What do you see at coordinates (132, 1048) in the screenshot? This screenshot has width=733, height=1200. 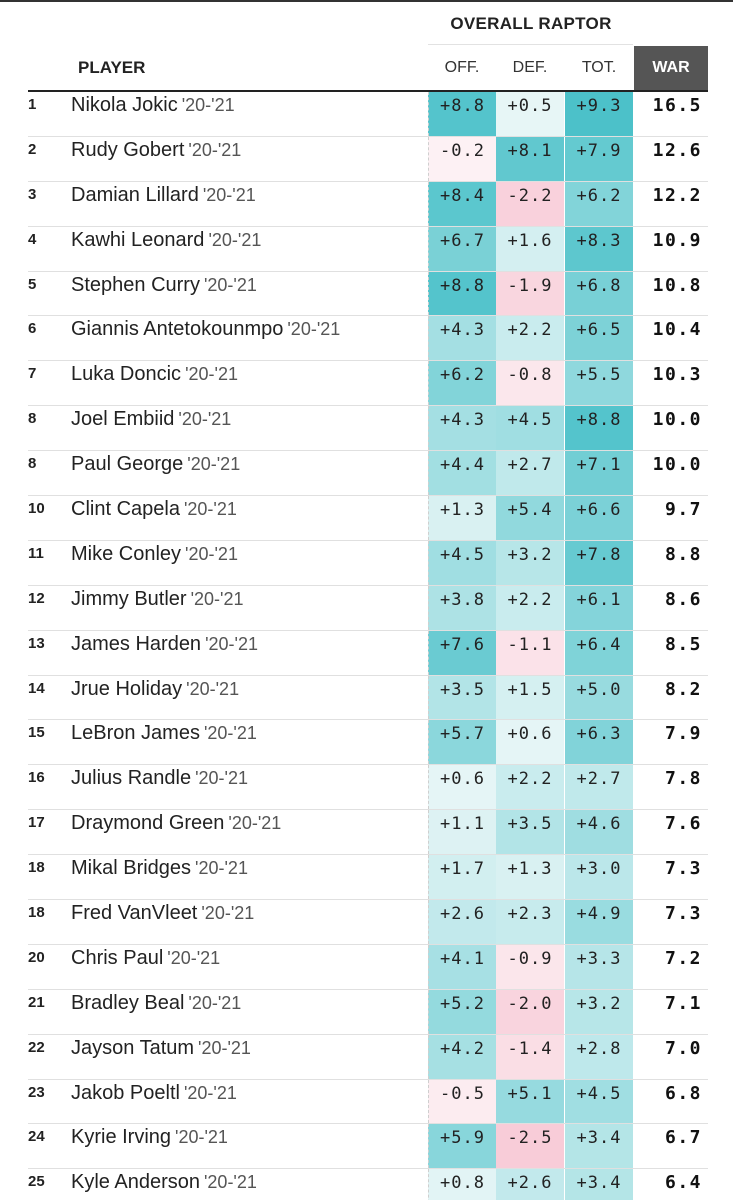 I see `player-name: Jayson Tatum` at bounding box center [132, 1048].